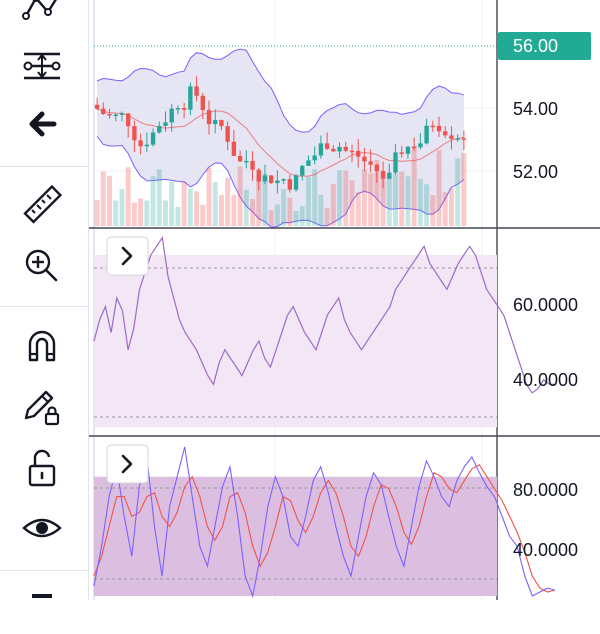 This screenshot has width=600, height=634. I want to click on y-tick-label: 60.0000, so click(545, 305).